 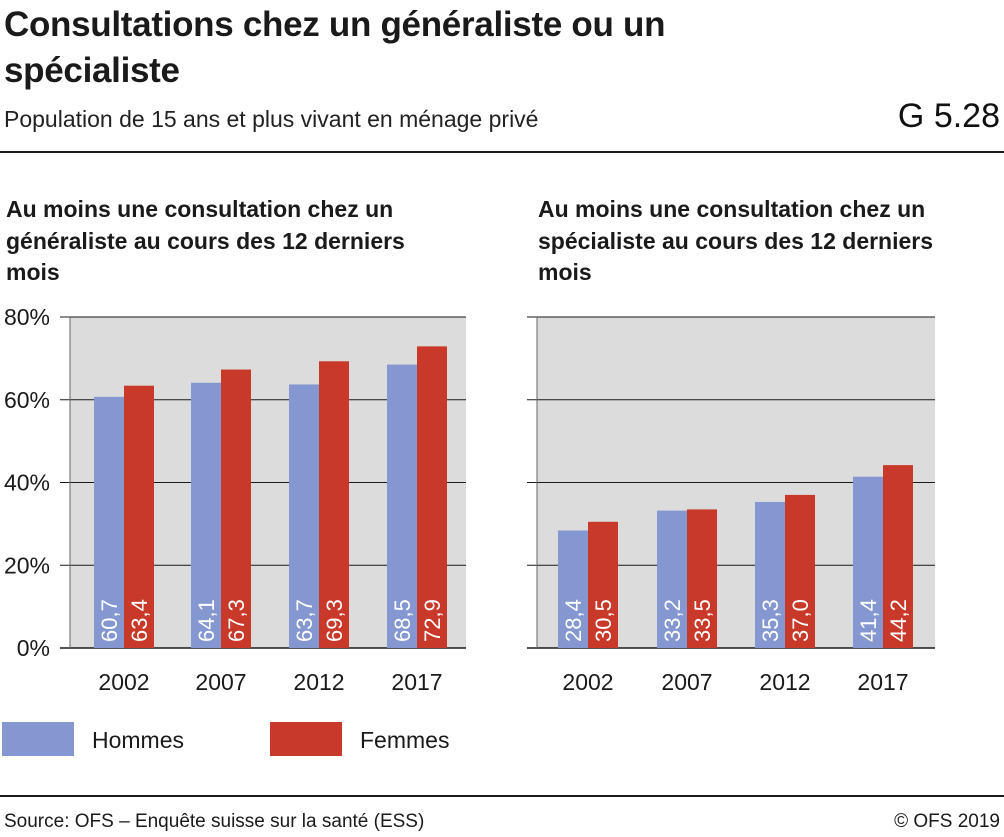 I want to click on bar-value-label: 68,5, so click(x=402, y=620).